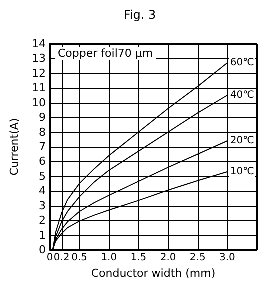 The width and height of the screenshot is (280, 289). I want to click on y-tick-label: 12, so click(39, 73).